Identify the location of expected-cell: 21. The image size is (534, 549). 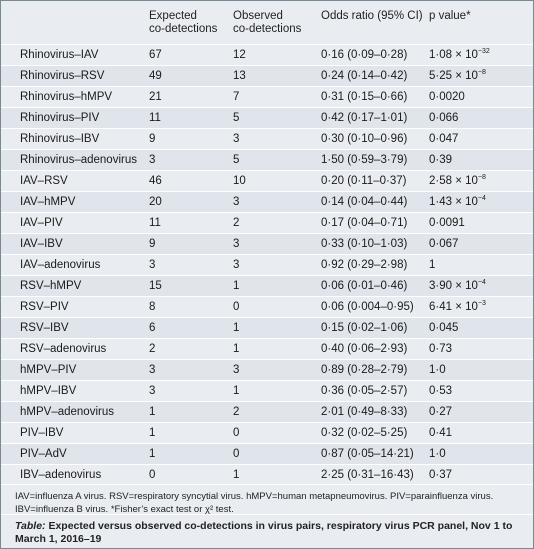
(155, 97).